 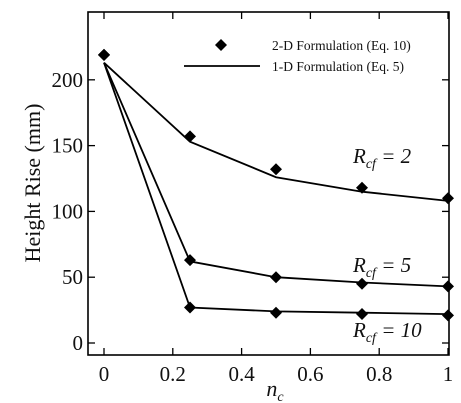 I want to click on annotation-suffix: = 5, so click(x=393, y=265).